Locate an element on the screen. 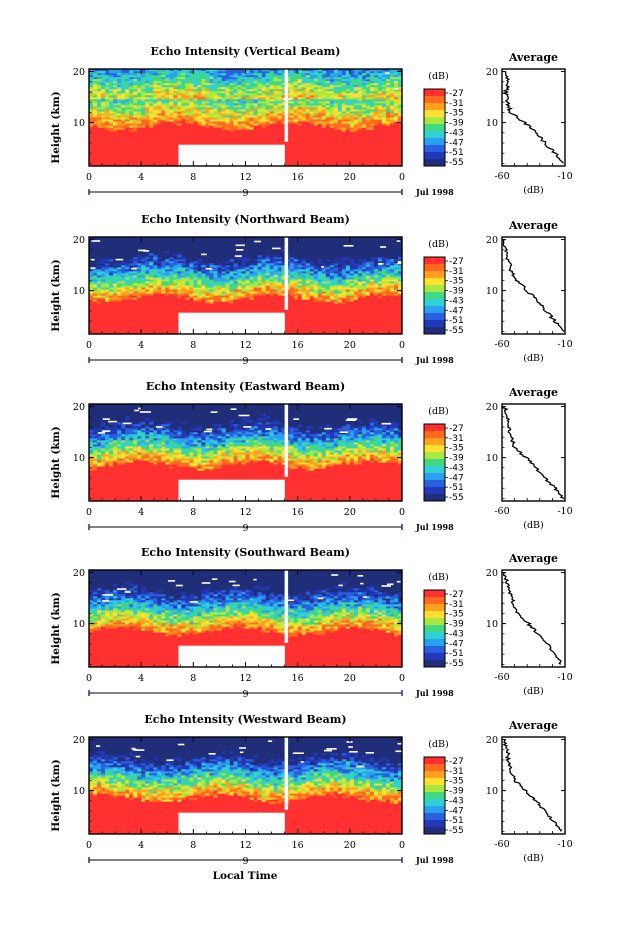 The width and height of the screenshot is (617, 929). date-label: Jul 1998 is located at coordinates (434, 527).